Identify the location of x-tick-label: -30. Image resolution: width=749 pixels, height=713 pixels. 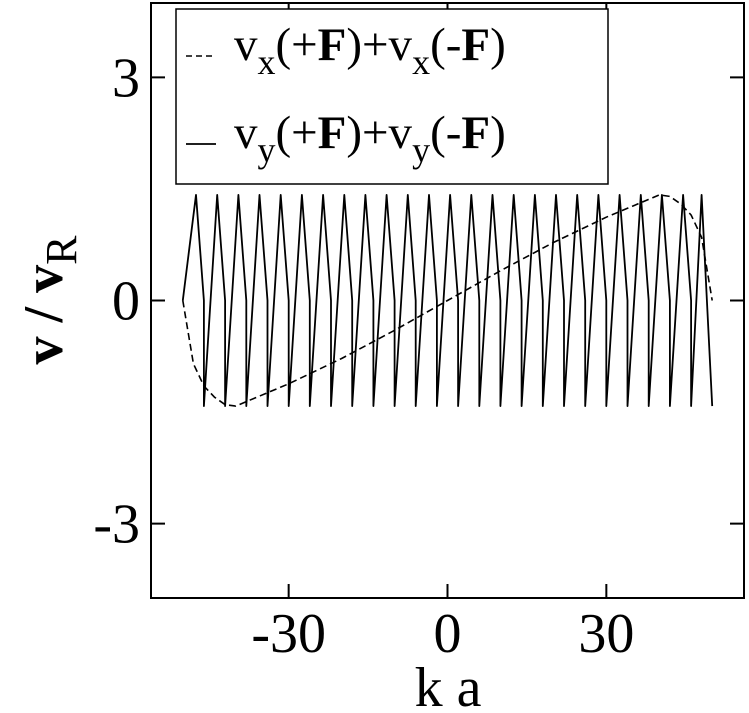
(288, 634).